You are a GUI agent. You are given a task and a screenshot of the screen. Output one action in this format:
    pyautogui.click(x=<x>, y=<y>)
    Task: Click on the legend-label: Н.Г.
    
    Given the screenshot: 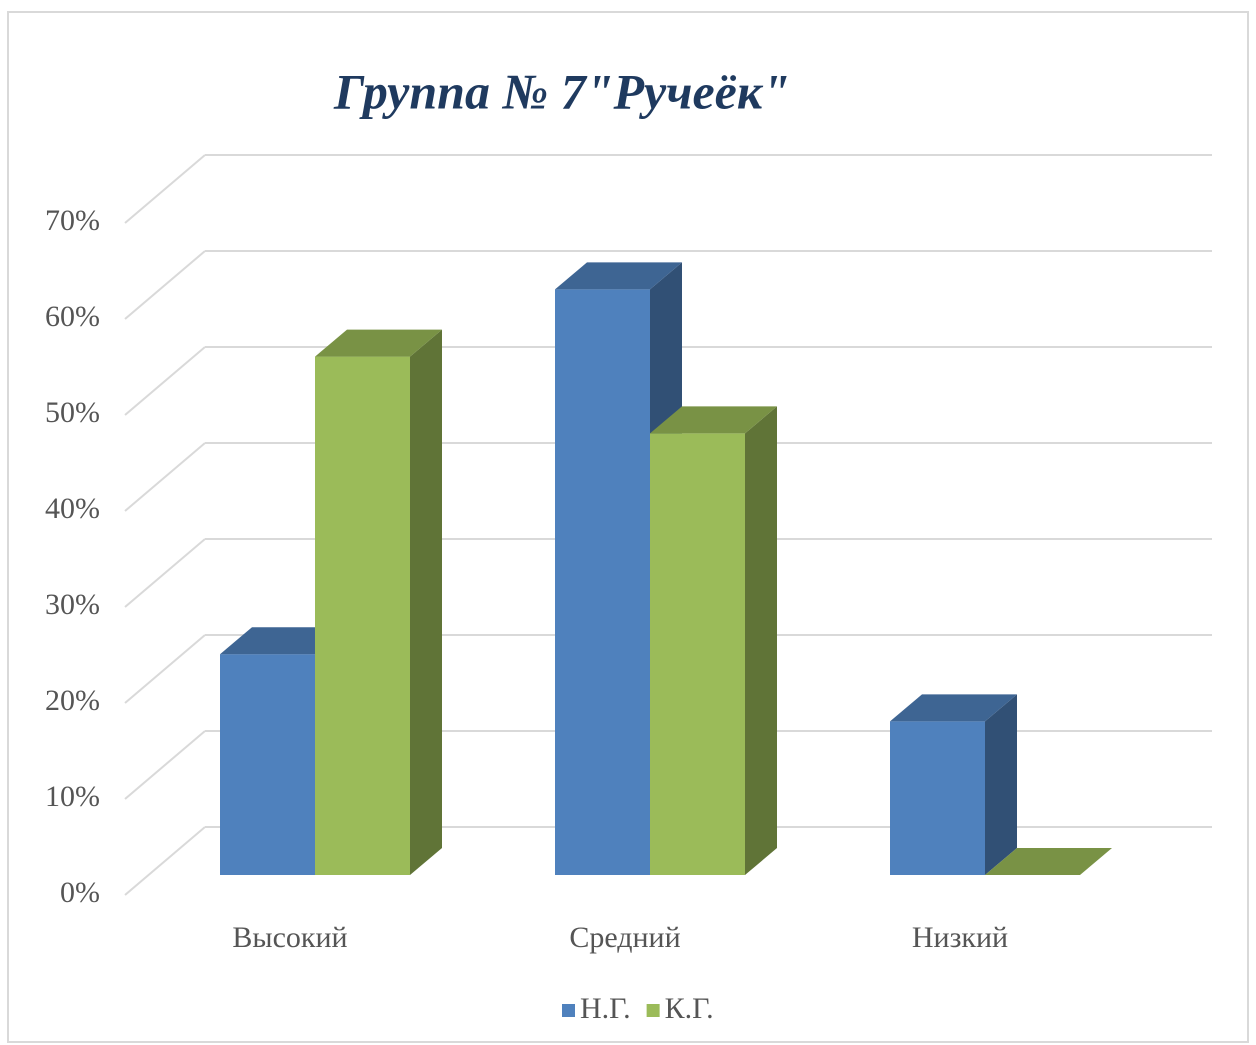 What is the action you would take?
    pyautogui.click(x=605, y=1008)
    